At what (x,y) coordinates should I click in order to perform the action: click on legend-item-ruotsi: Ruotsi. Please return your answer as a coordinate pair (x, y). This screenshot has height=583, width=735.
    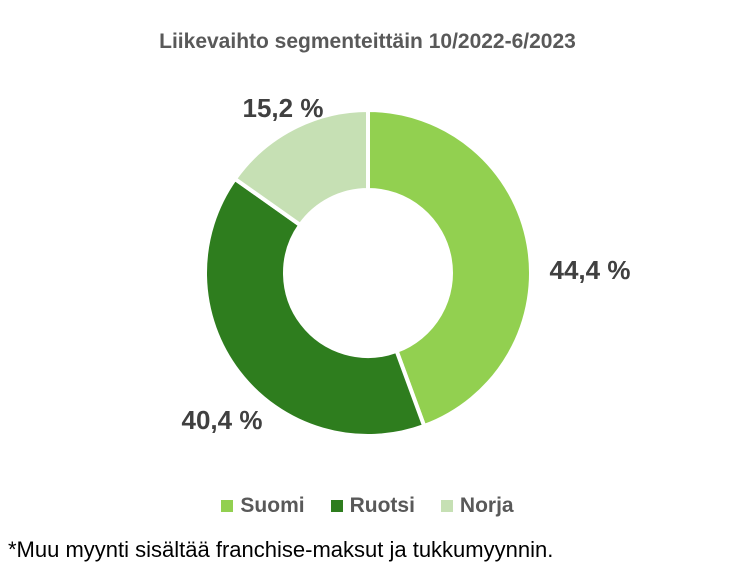
    Looking at the image, I should click on (372, 506).